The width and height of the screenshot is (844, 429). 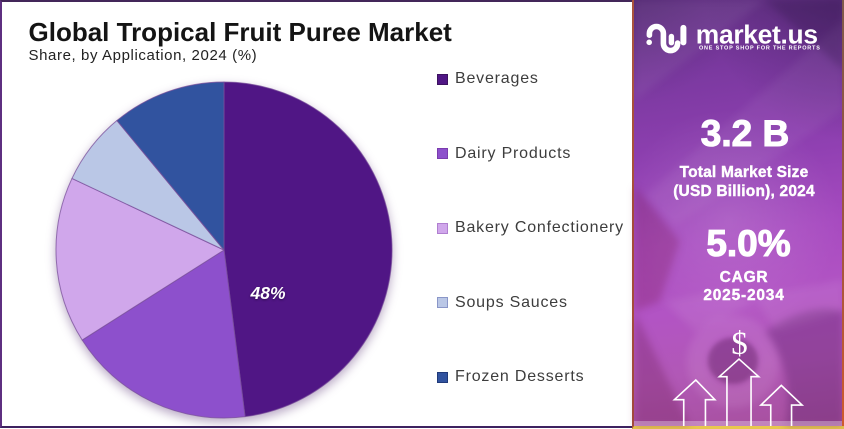 What do you see at coordinates (267, 293) in the screenshot?
I see `svg-text: 48%` at bounding box center [267, 293].